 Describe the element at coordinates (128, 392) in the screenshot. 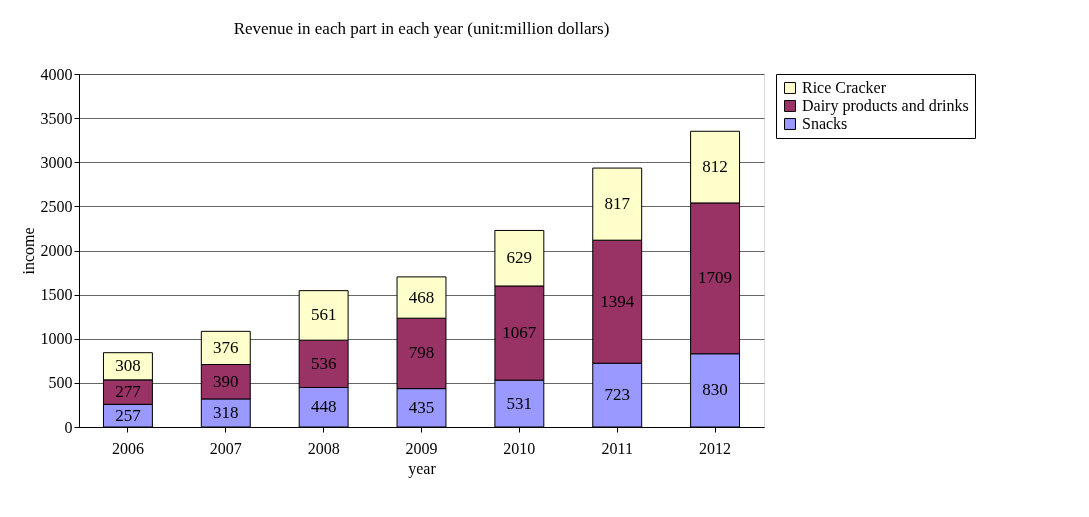

I see `data-label: 277` at that location.